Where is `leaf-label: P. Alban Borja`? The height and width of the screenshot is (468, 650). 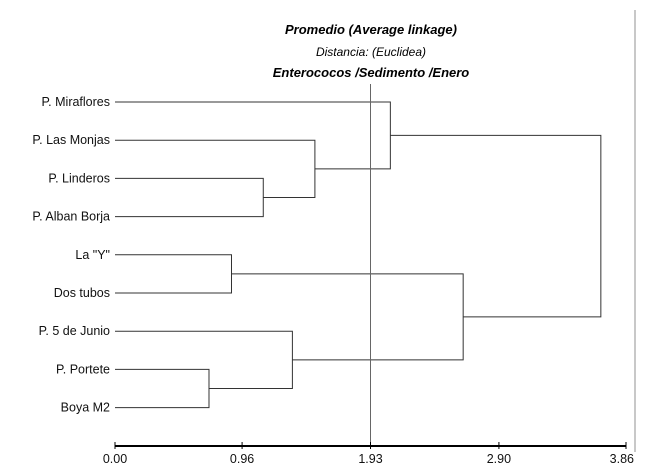 leaf-label: P. Alban Borja is located at coordinates (71, 217).